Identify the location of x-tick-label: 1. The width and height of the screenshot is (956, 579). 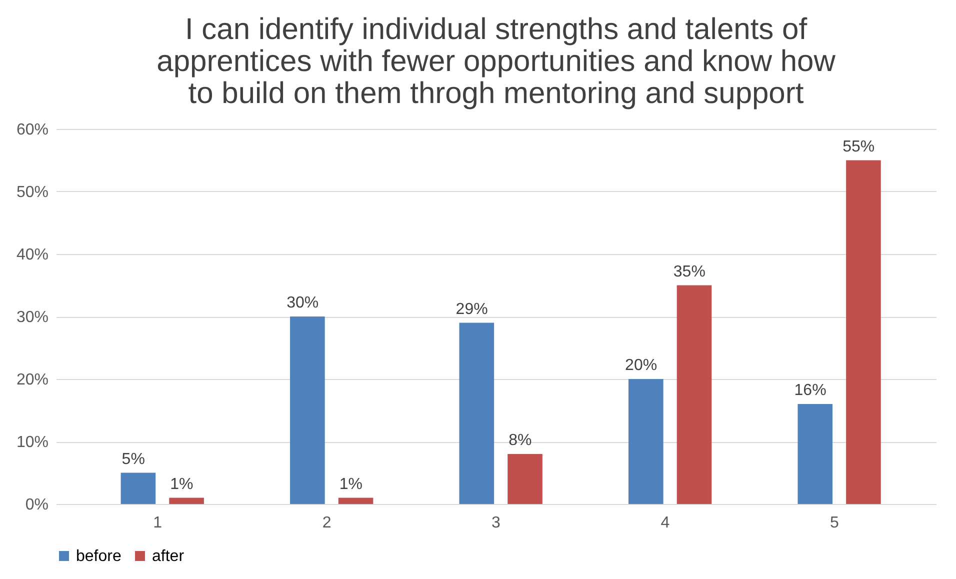
(157, 523).